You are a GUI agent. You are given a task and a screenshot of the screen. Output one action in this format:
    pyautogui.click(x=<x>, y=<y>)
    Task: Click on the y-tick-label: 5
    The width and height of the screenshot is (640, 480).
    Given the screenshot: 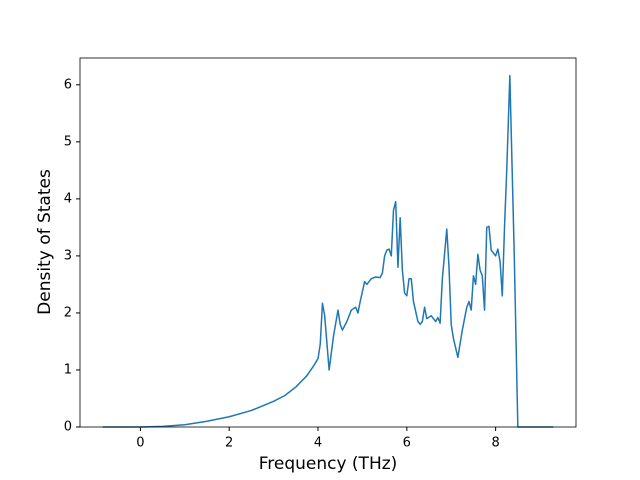 What is the action you would take?
    pyautogui.click(x=68, y=141)
    